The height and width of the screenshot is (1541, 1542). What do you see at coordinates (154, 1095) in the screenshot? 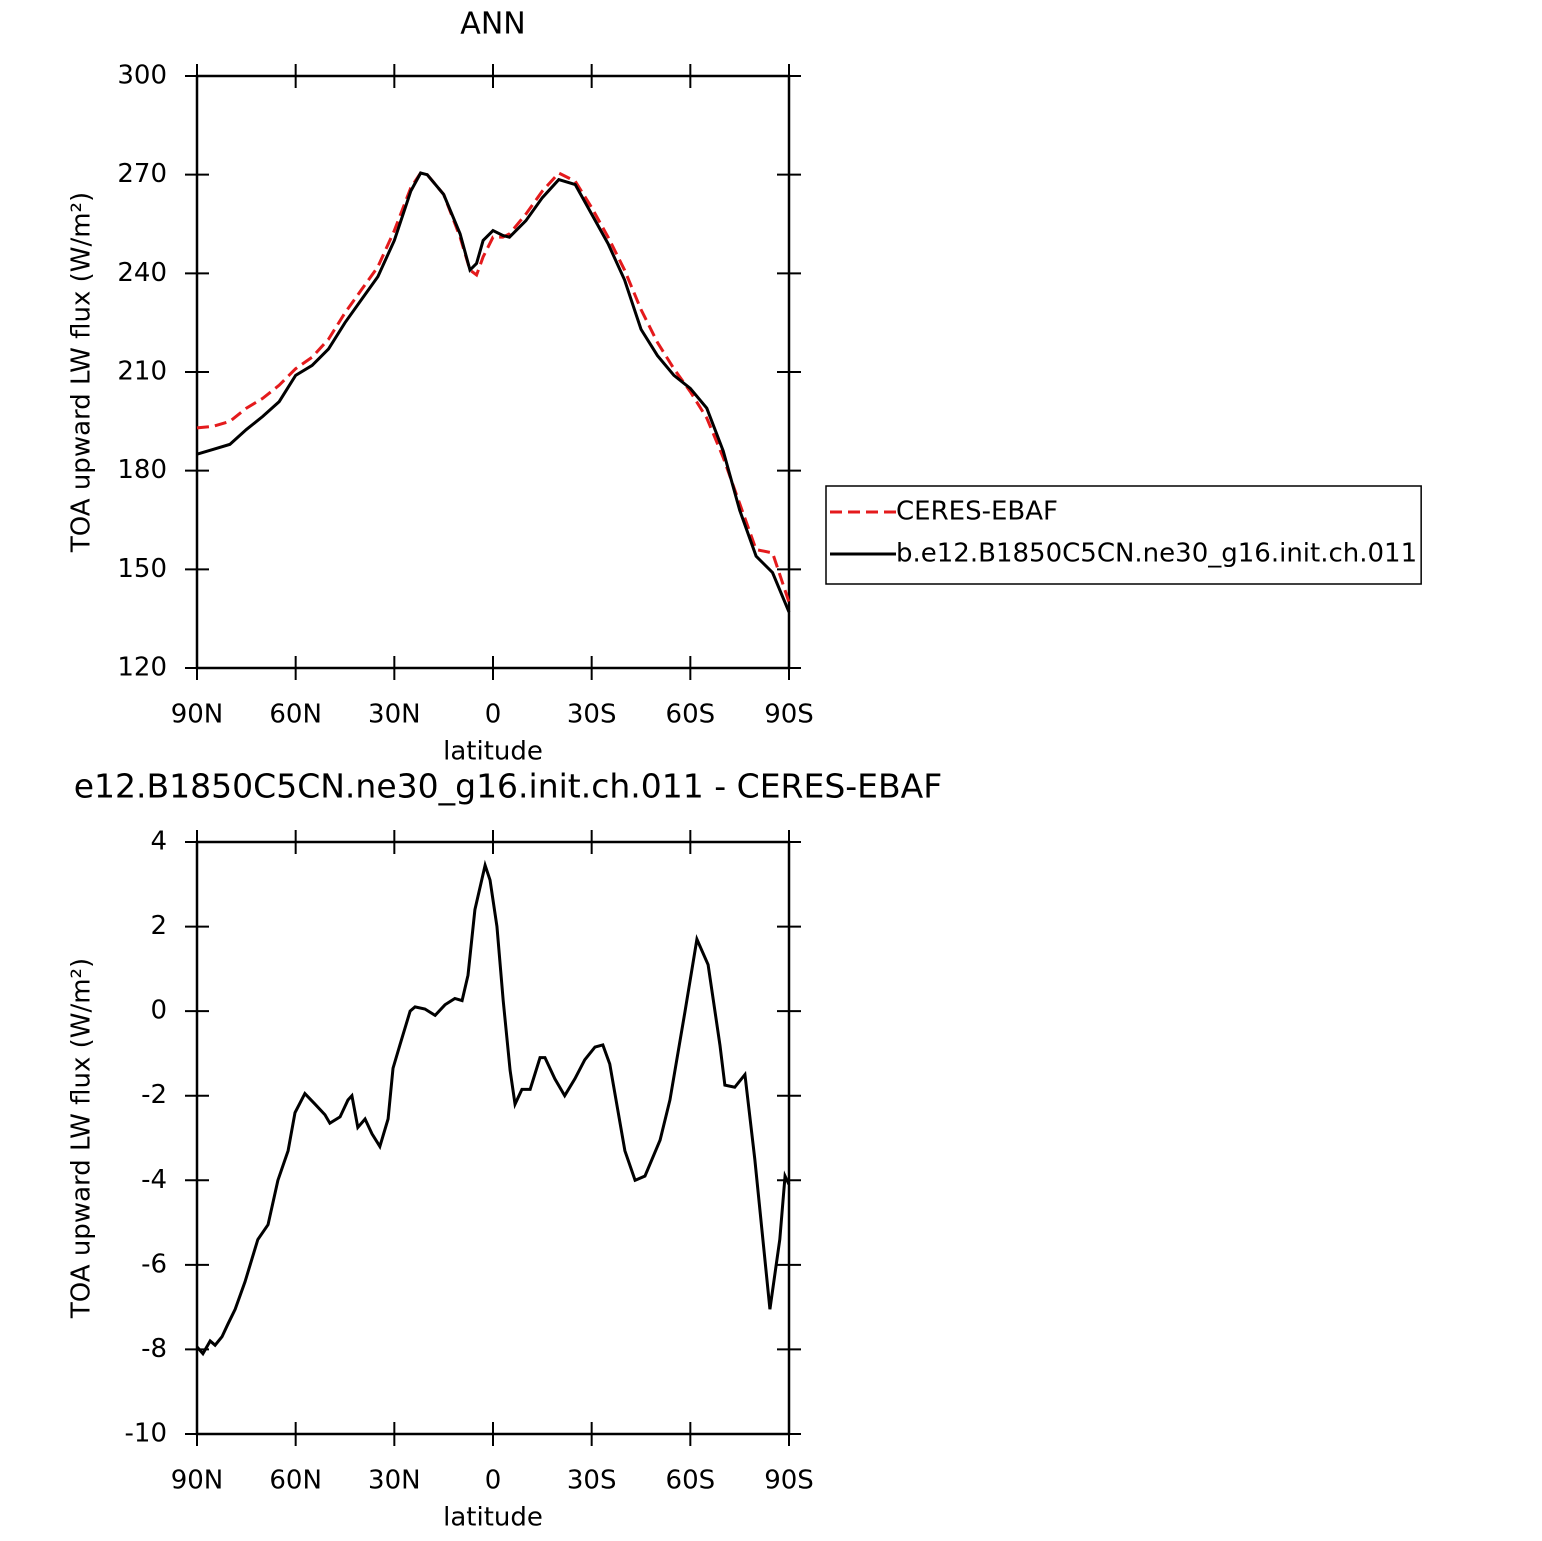
I see `y-tick-label: -2` at bounding box center [154, 1095].